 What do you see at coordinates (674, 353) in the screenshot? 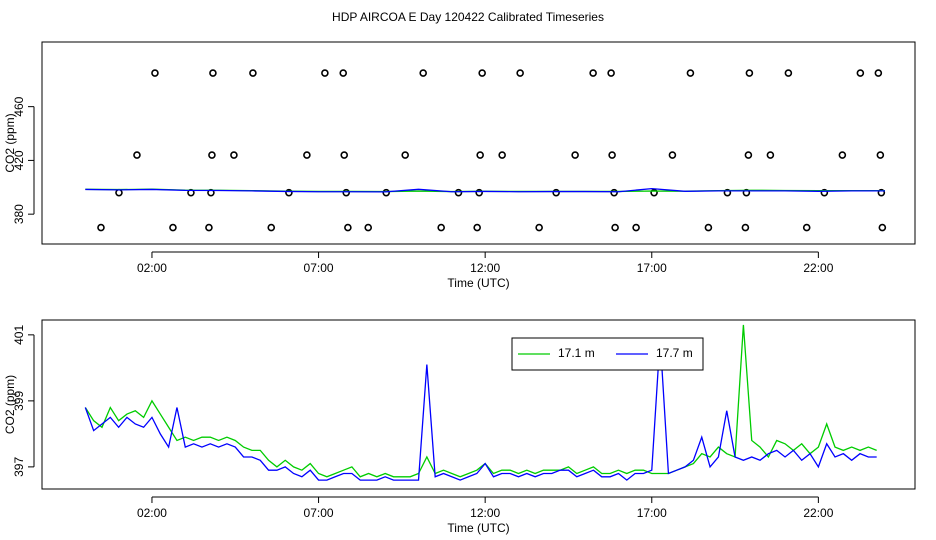
I see `legend-label: 17.7 m` at bounding box center [674, 353].